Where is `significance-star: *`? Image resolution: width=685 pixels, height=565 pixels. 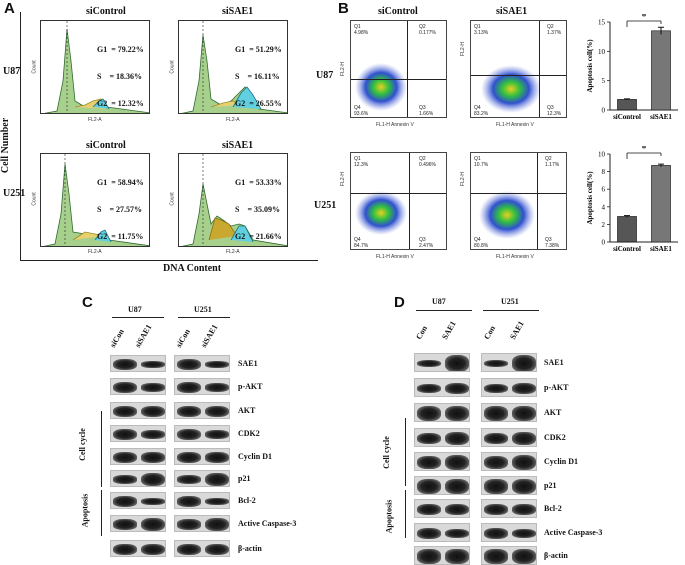
significance-star: * is located at coordinates (644, 150).